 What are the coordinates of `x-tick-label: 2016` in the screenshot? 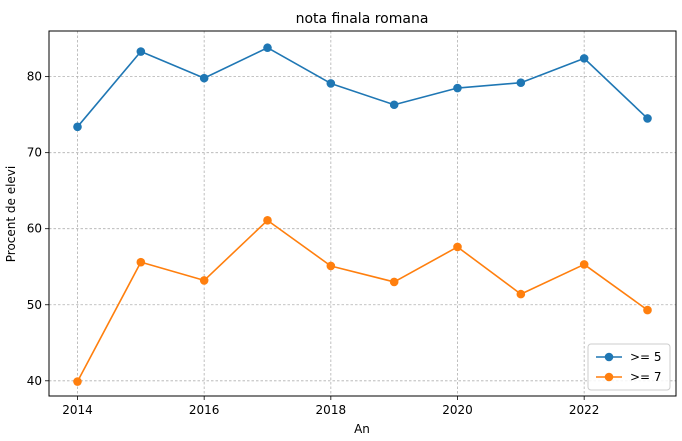 It's located at (204, 410).